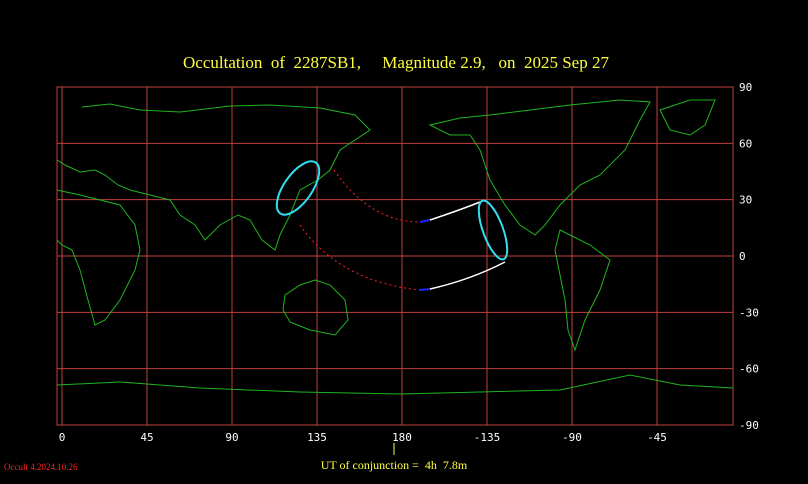 The height and width of the screenshot is (484, 808). What do you see at coordinates (572, 437) in the screenshot?
I see `x-tick-label: -90` at bounding box center [572, 437].